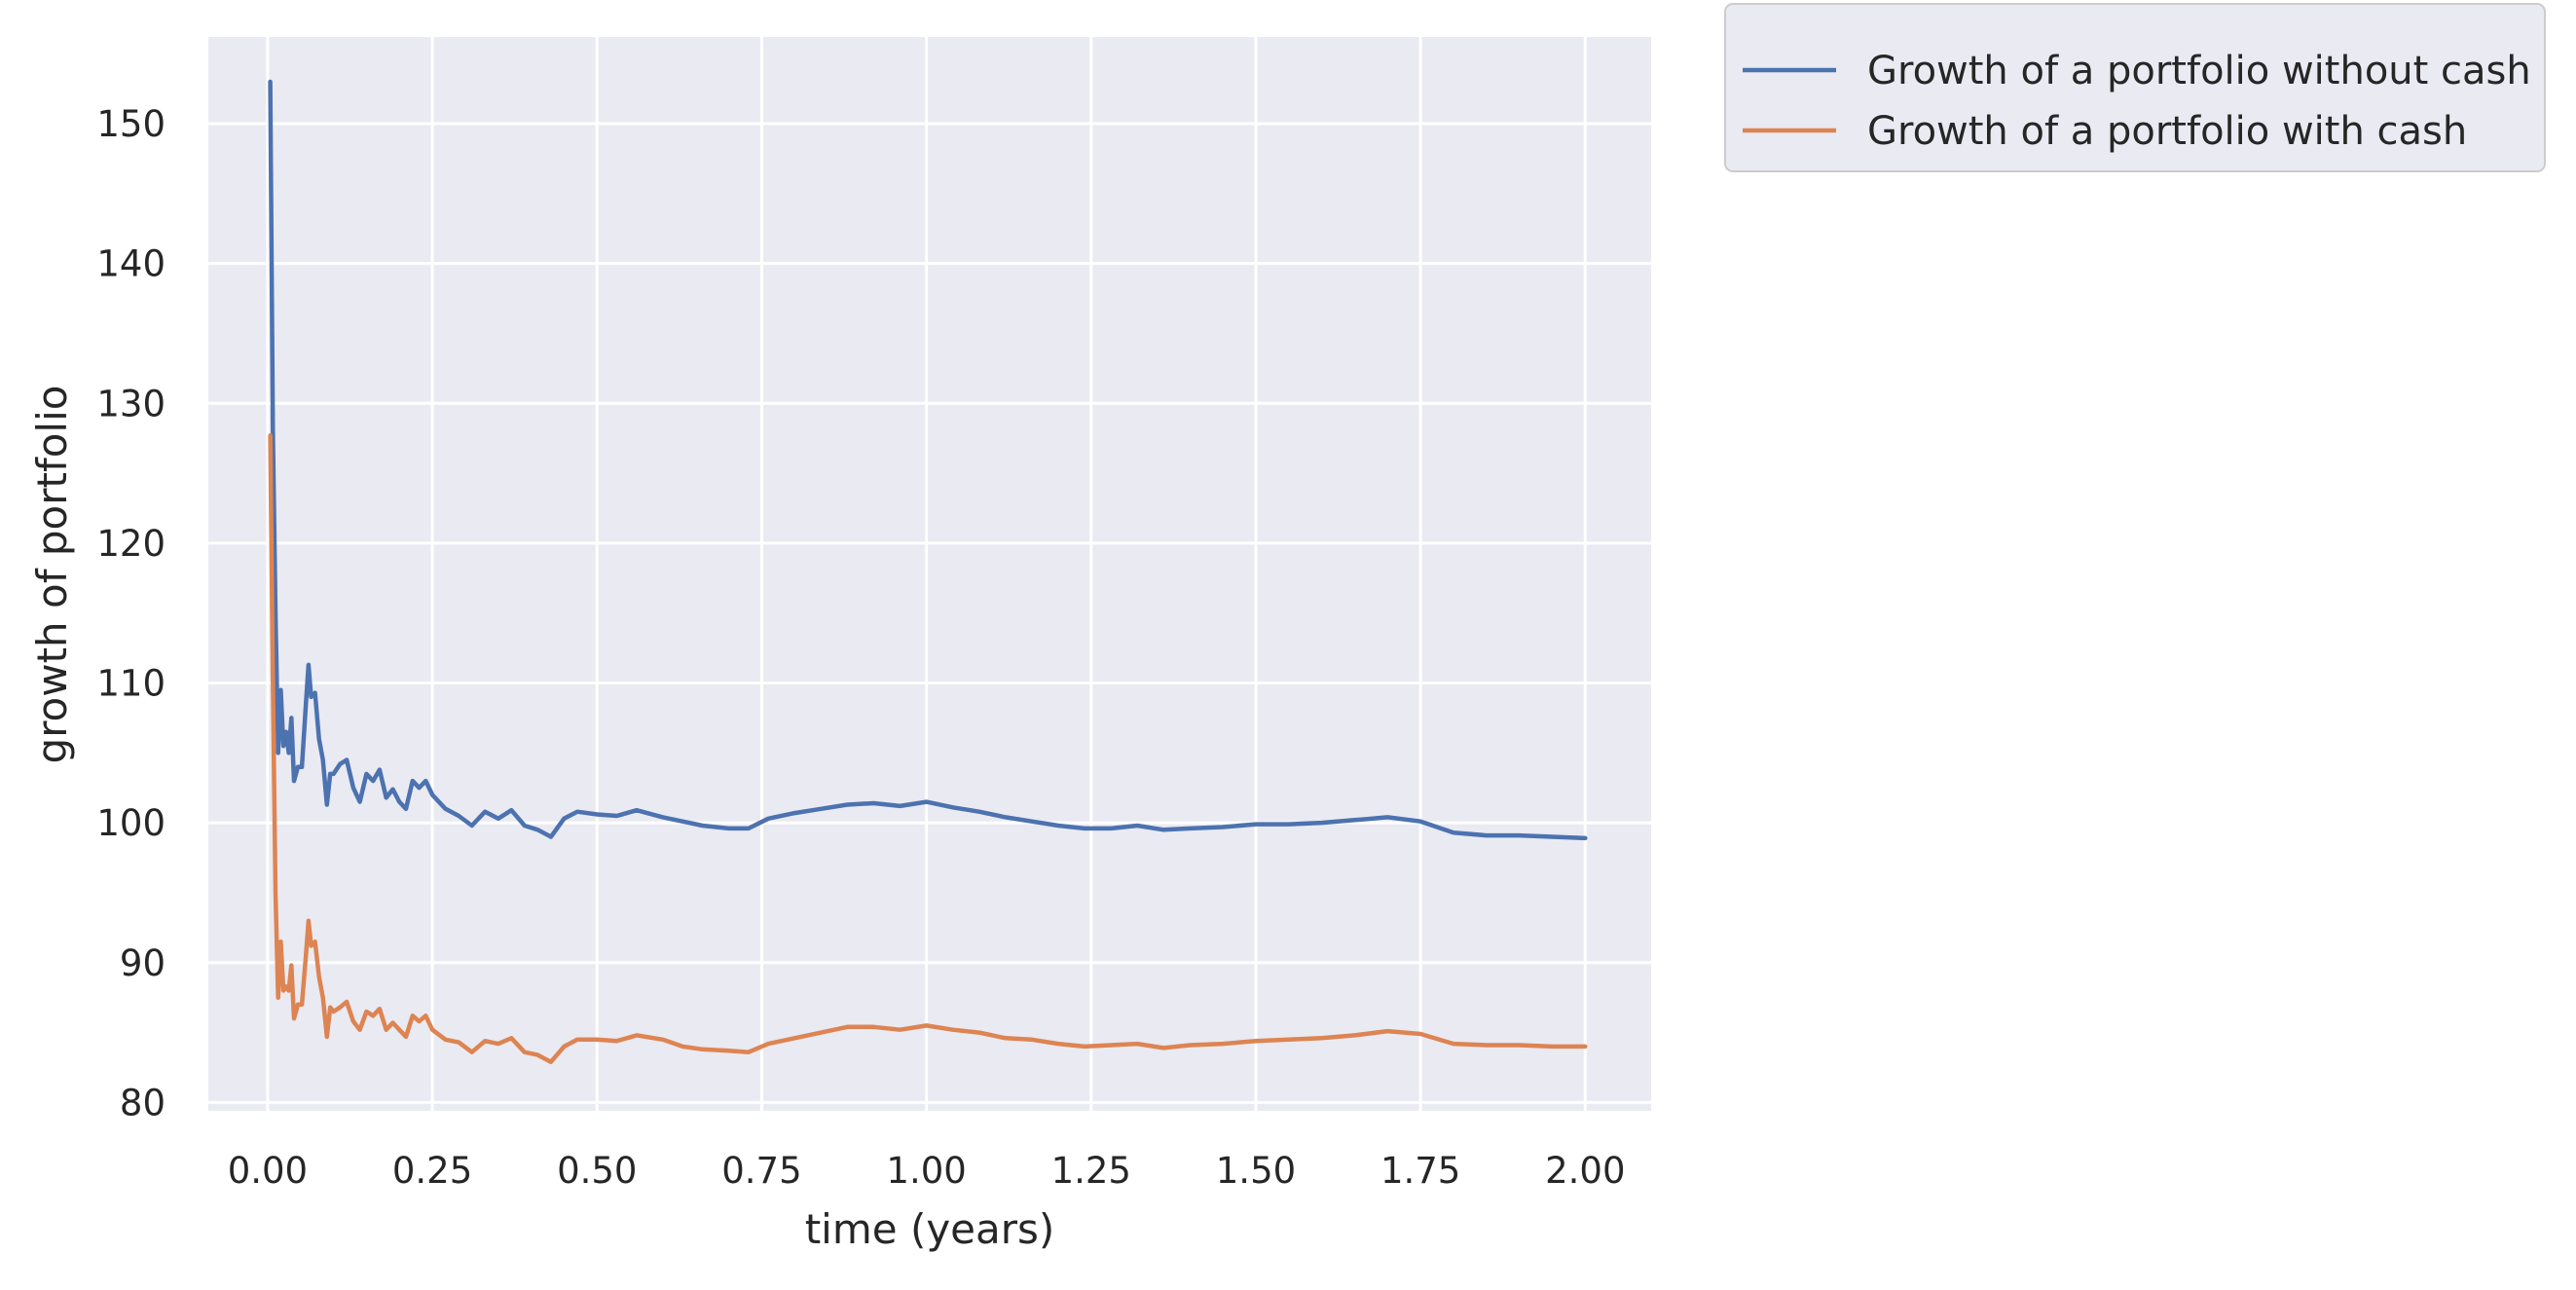  I want to click on x-tick-label: 0.50, so click(597, 1171).